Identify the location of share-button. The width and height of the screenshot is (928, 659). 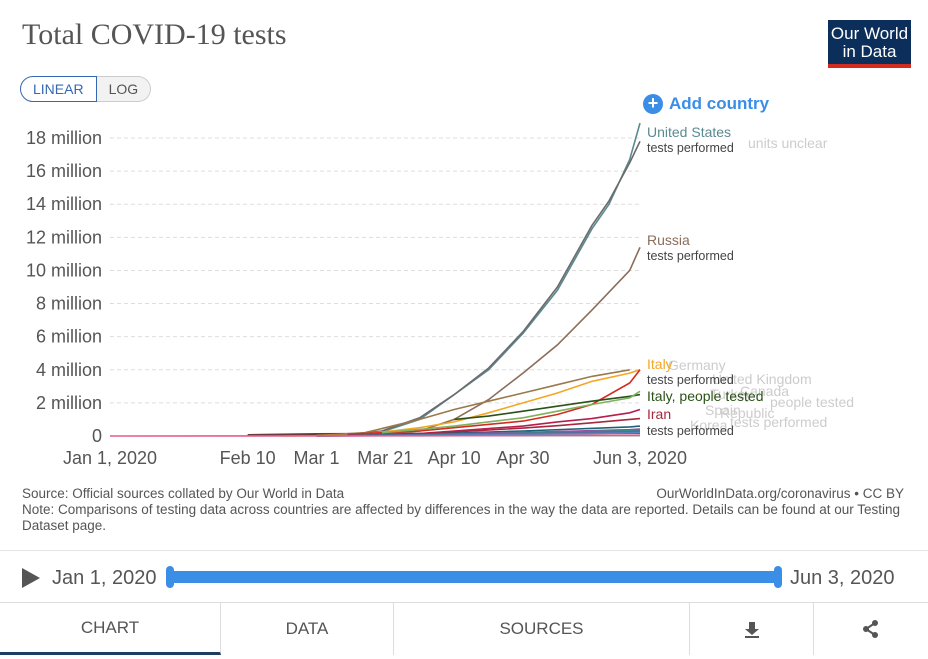
(871, 629).